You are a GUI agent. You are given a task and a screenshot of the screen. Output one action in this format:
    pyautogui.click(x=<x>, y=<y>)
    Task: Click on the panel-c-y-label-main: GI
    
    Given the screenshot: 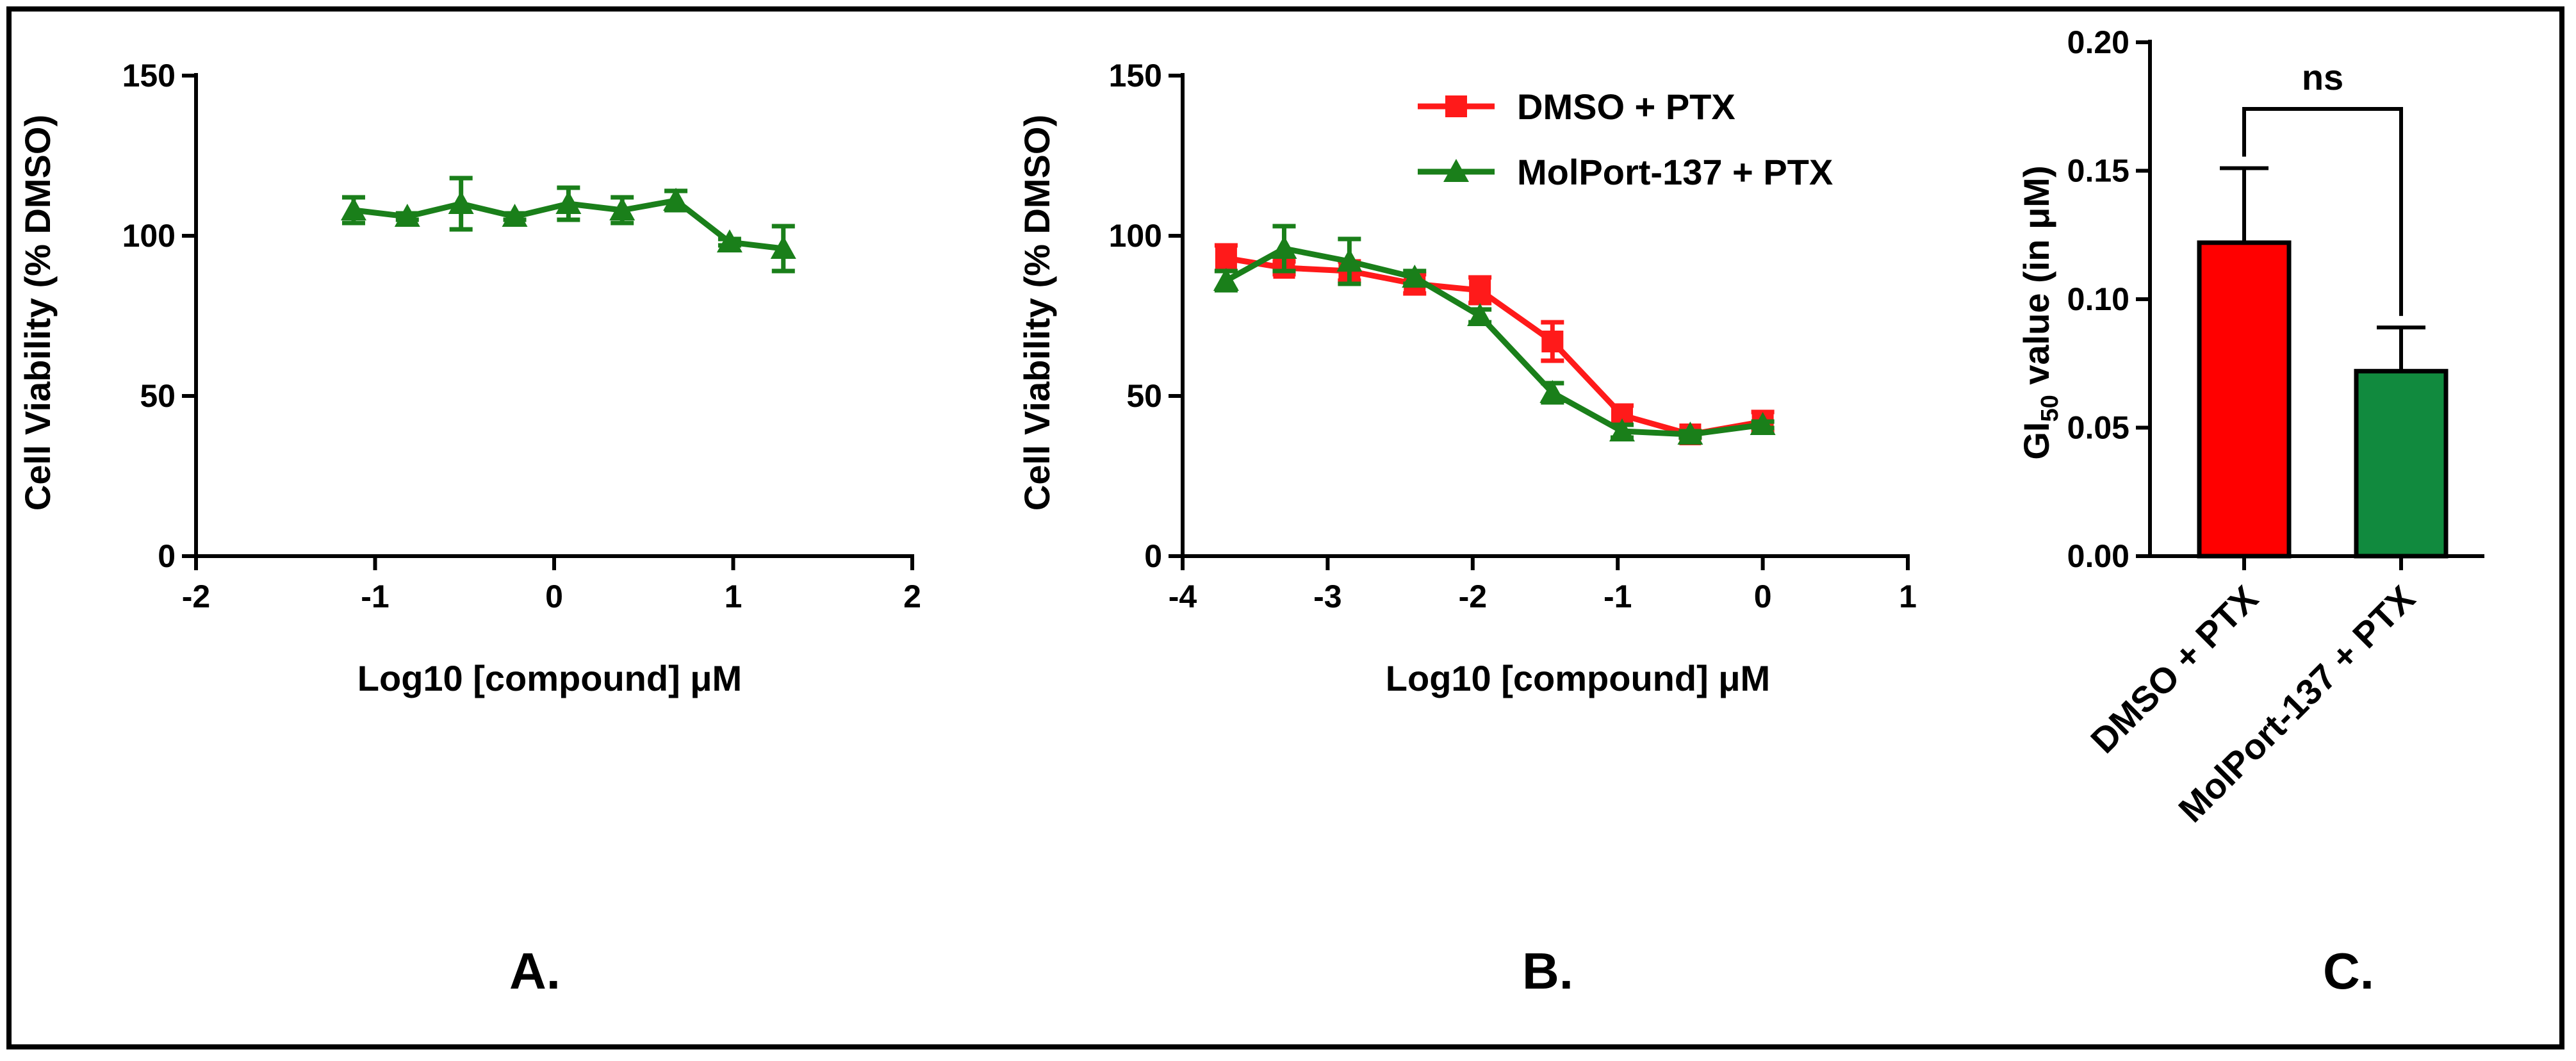 What is the action you would take?
    pyautogui.click(x=2036, y=441)
    